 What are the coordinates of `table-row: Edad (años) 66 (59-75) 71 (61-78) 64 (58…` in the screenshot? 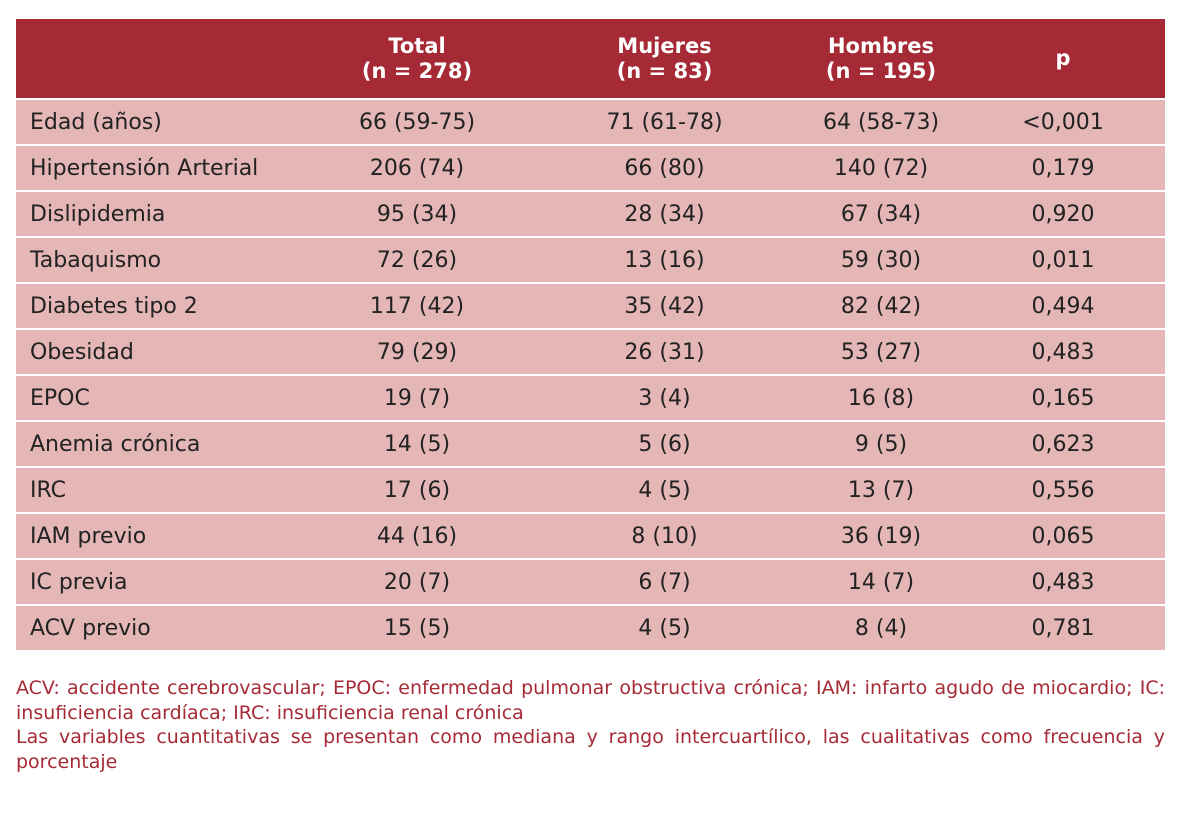 It's located at (590, 121).